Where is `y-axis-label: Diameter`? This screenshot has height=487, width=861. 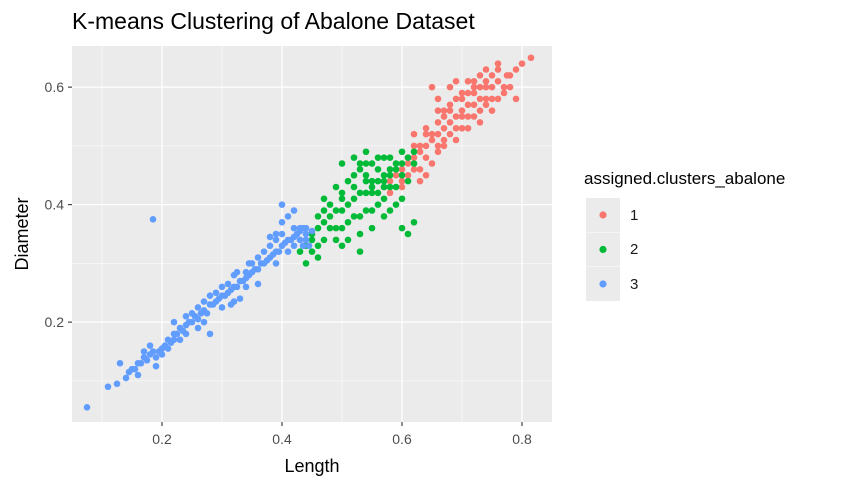
y-axis-label: Diameter is located at coordinates (22, 233).